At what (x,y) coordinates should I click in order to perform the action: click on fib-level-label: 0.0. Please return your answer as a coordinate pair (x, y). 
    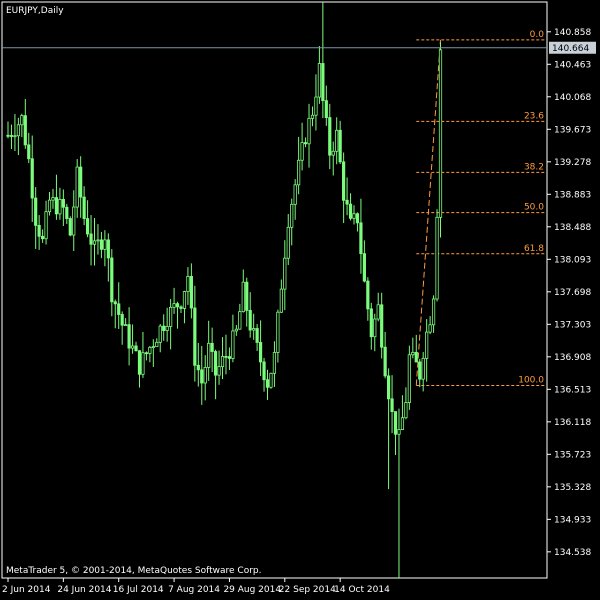
    Looking at the image, I should click on (537, 35).